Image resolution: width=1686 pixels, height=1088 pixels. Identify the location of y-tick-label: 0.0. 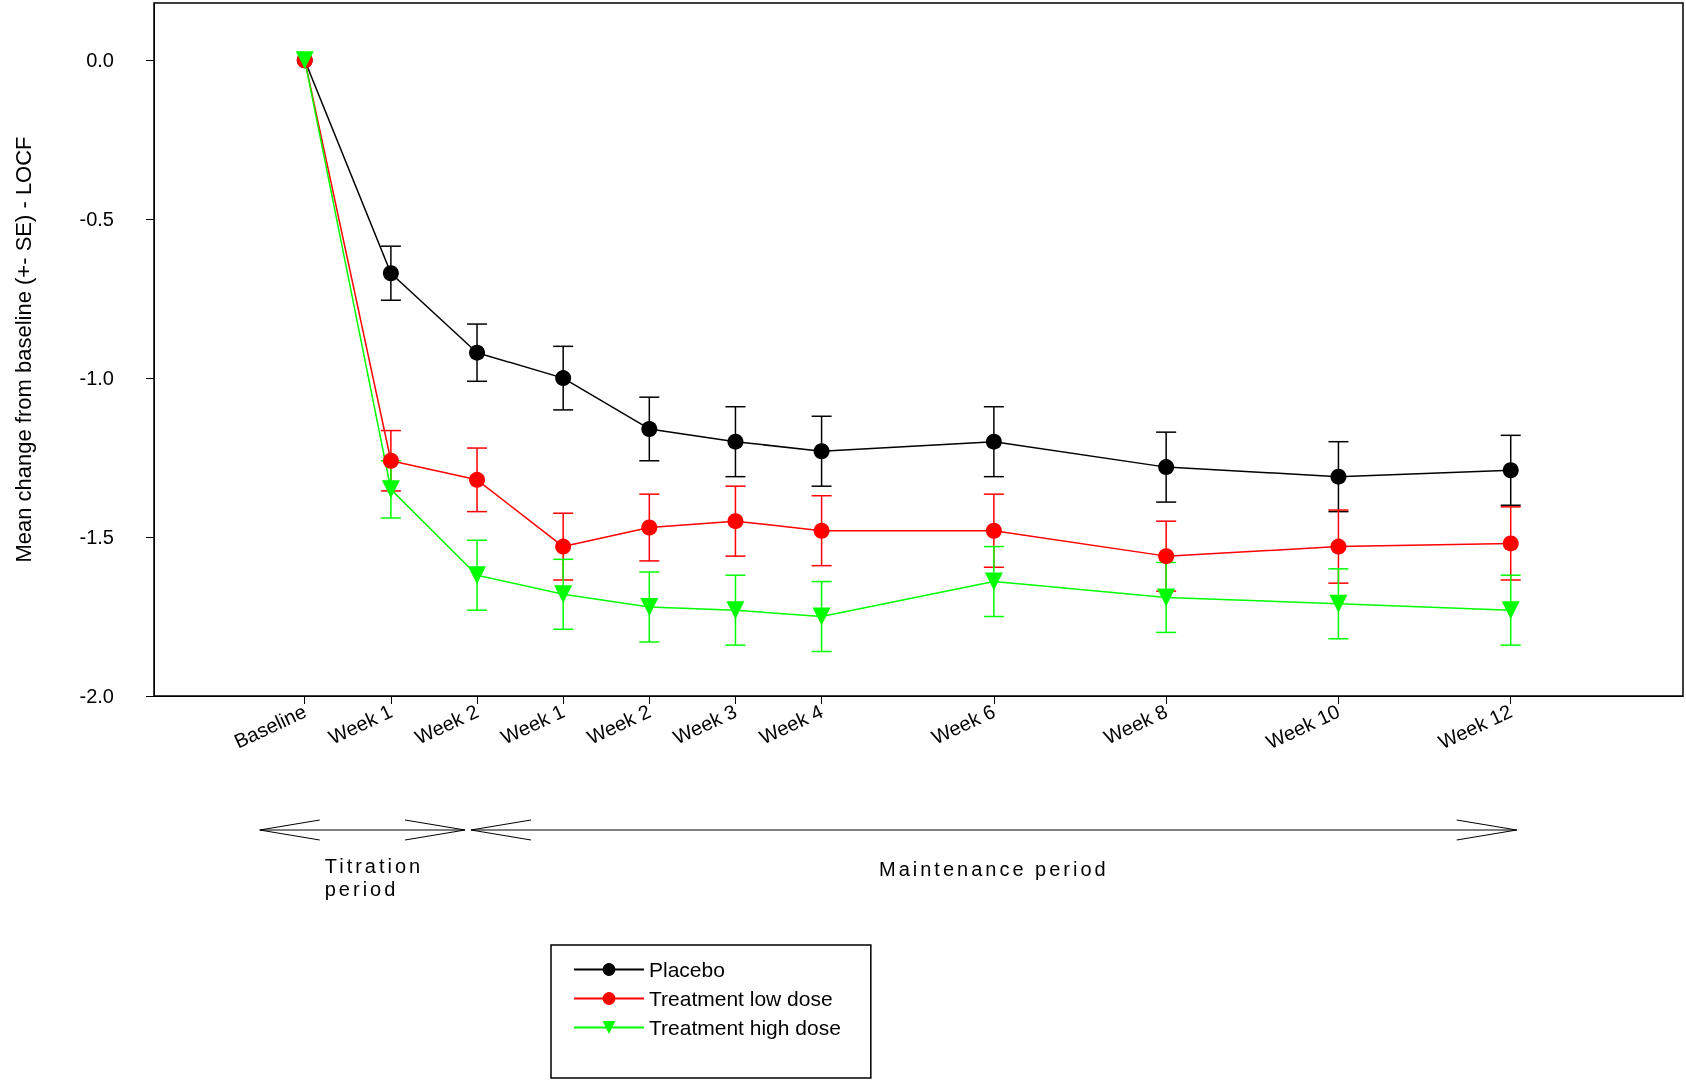
(100, 60).